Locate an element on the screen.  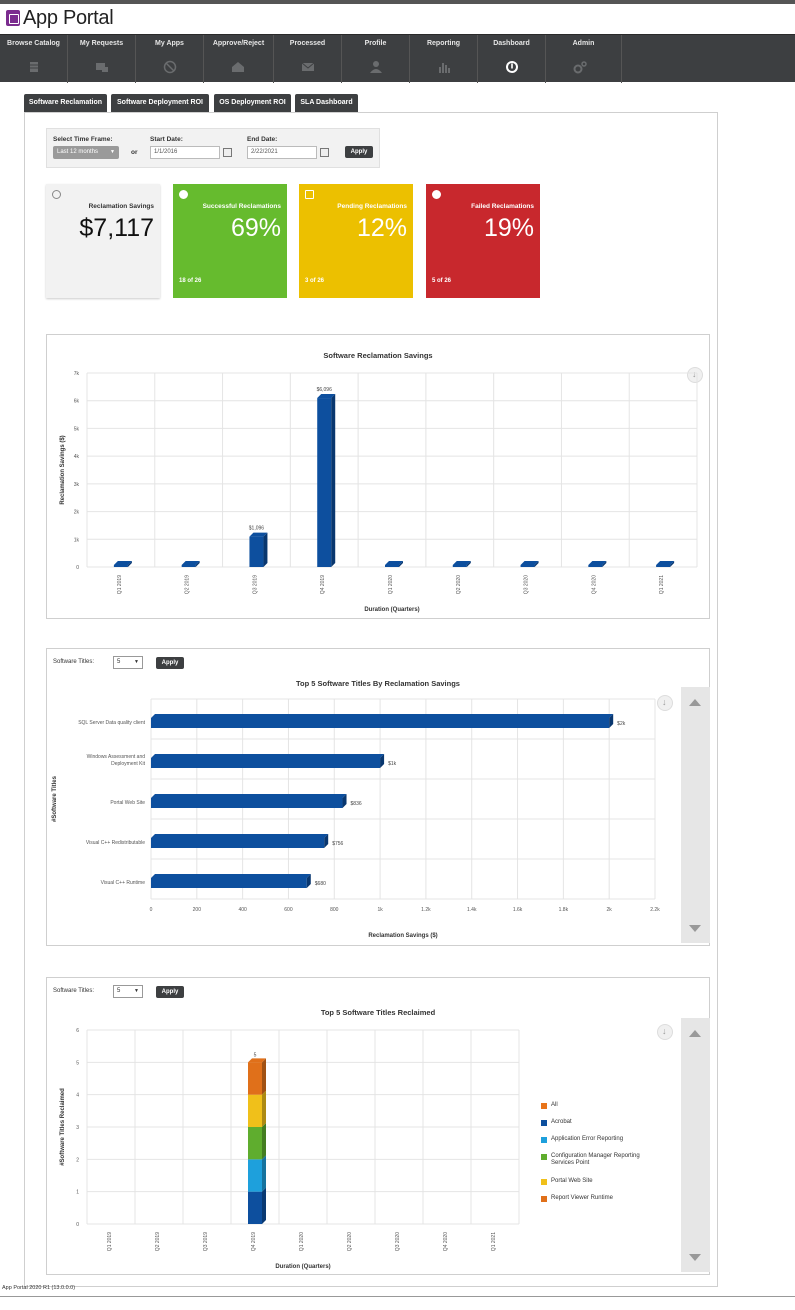
nav-reporting: Reporting is located at coordinates (444, 59).